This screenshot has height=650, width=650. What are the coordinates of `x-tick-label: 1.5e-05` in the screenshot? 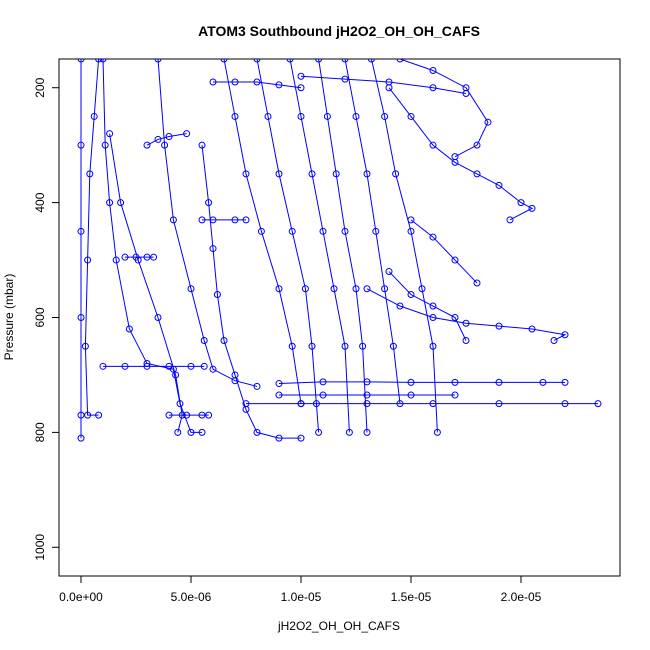 It's located at (411, 597).